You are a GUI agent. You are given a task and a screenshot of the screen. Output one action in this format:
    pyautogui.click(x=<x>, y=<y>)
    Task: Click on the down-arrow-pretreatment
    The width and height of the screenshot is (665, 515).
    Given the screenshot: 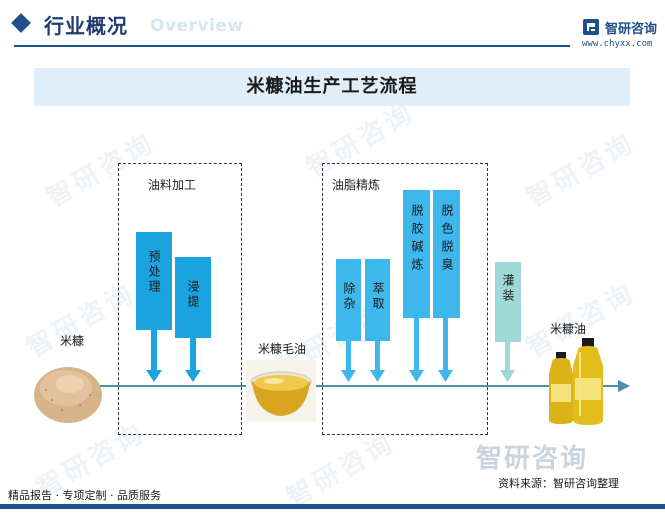 What is the action you would take?
    pyautogui.click(x=154, y=355)
    